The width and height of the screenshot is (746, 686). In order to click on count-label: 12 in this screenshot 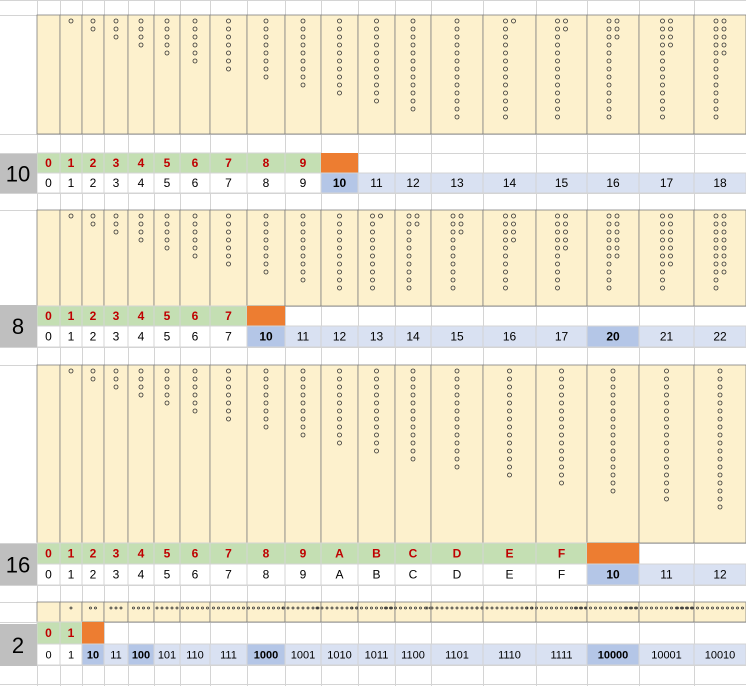, I will do `click(340, 337)`.